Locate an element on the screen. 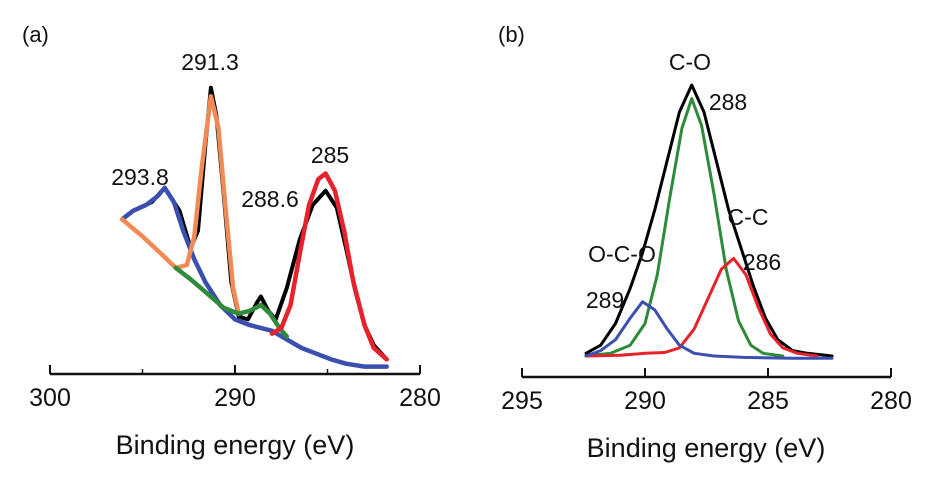 This screenshot has height=485, width=949. panel-b-annotation: 289 is located at coordinates (605, 300).